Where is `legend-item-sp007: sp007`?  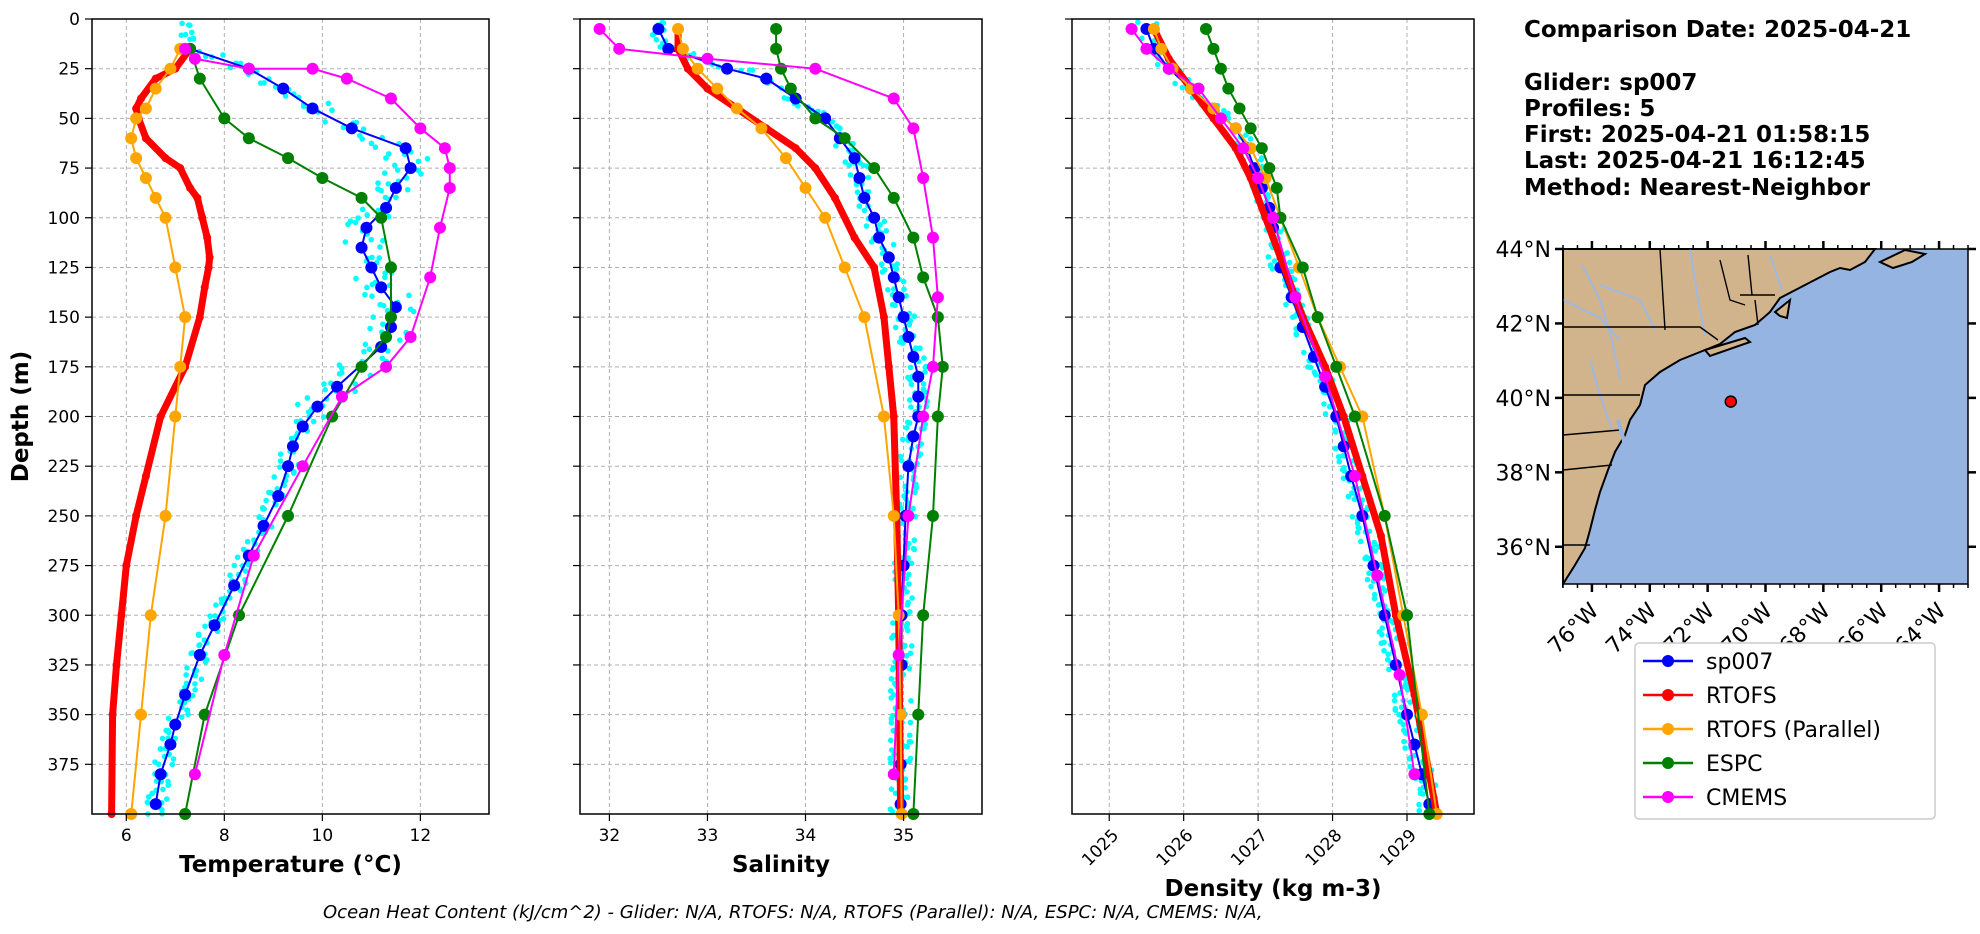 legend-item-sp007: sp007 is located at coordinates (1708, 662).